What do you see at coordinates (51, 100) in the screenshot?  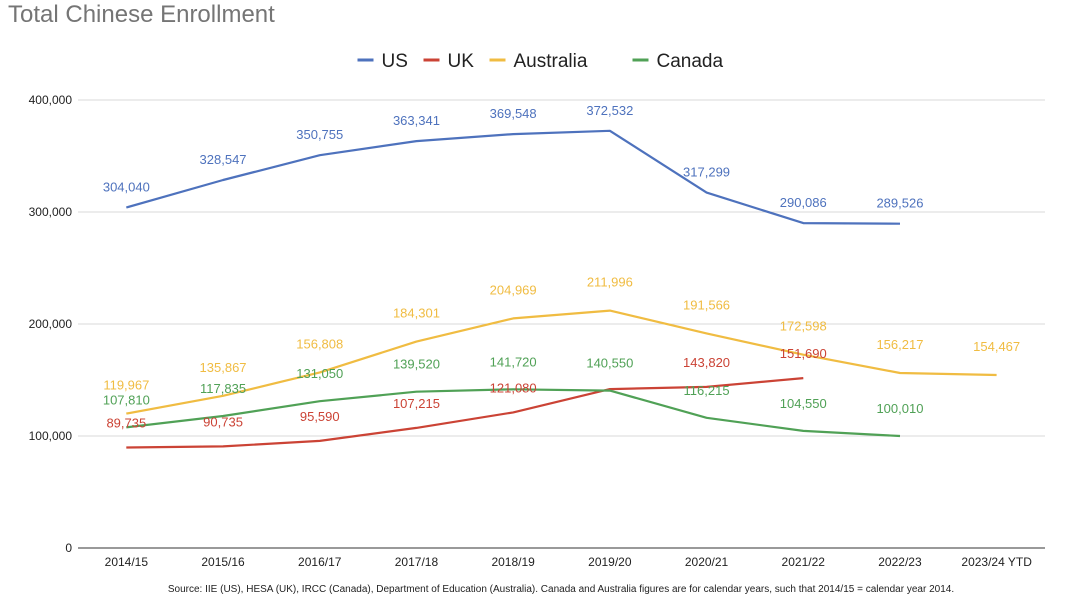 I see `y-tick-label: 400,000` at bounding box center [51, 100].